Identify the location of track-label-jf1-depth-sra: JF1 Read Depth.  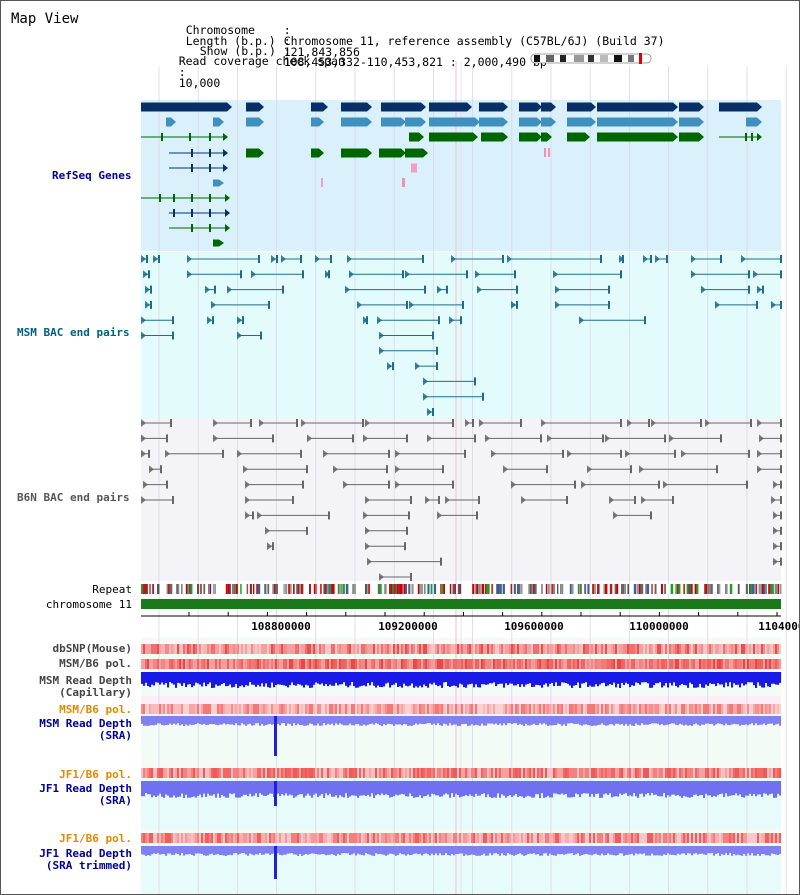
(85, 788).